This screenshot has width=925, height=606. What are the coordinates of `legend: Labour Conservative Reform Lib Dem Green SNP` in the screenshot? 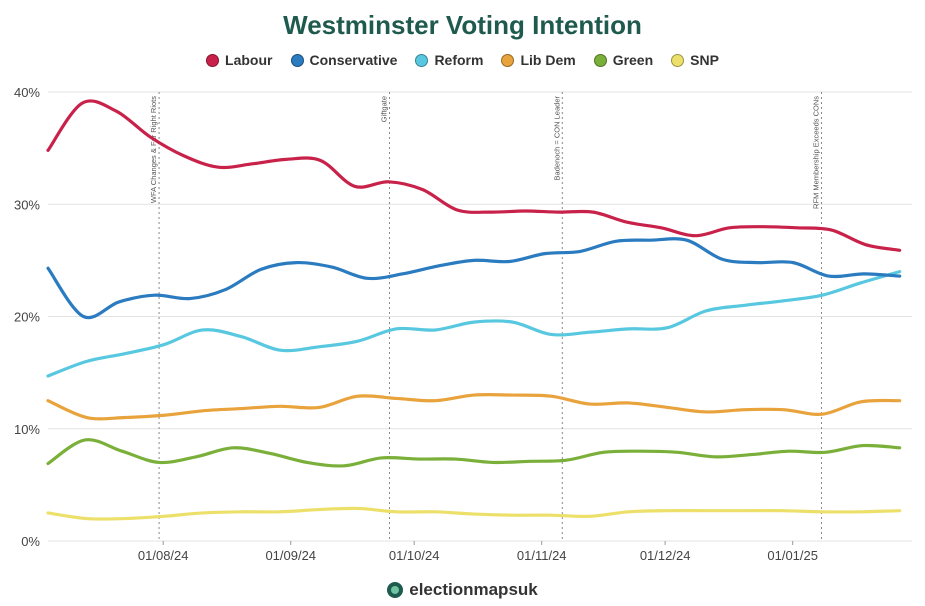 It's located at (462, 60).